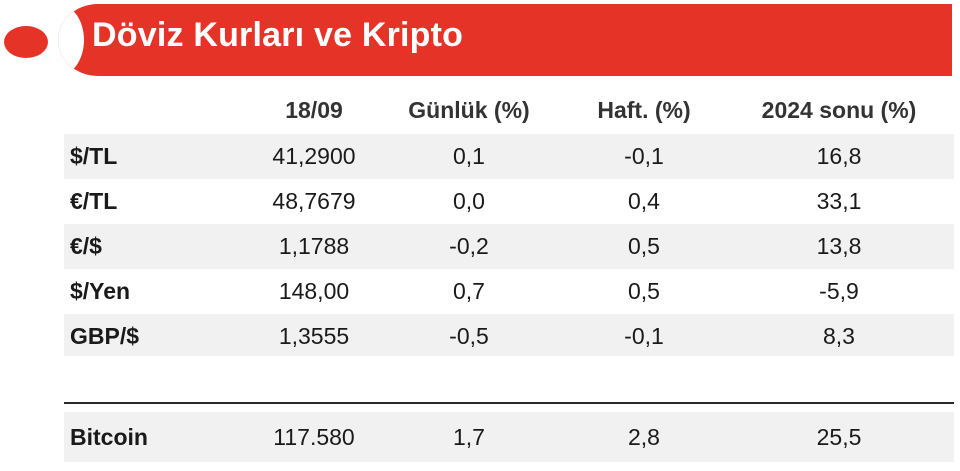 The width and height of the screenshot is (960, 471). I want to click on table-header-row: 18/09 Günlük (%) Haft. (%) 2024 sonu (%), so click(509, 110).